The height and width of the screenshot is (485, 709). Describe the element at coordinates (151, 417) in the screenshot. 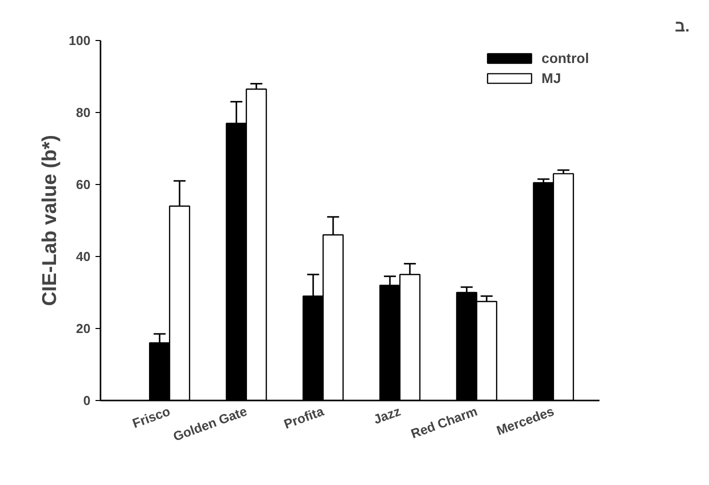

I see `x-tick-label: Frisco` at that location.